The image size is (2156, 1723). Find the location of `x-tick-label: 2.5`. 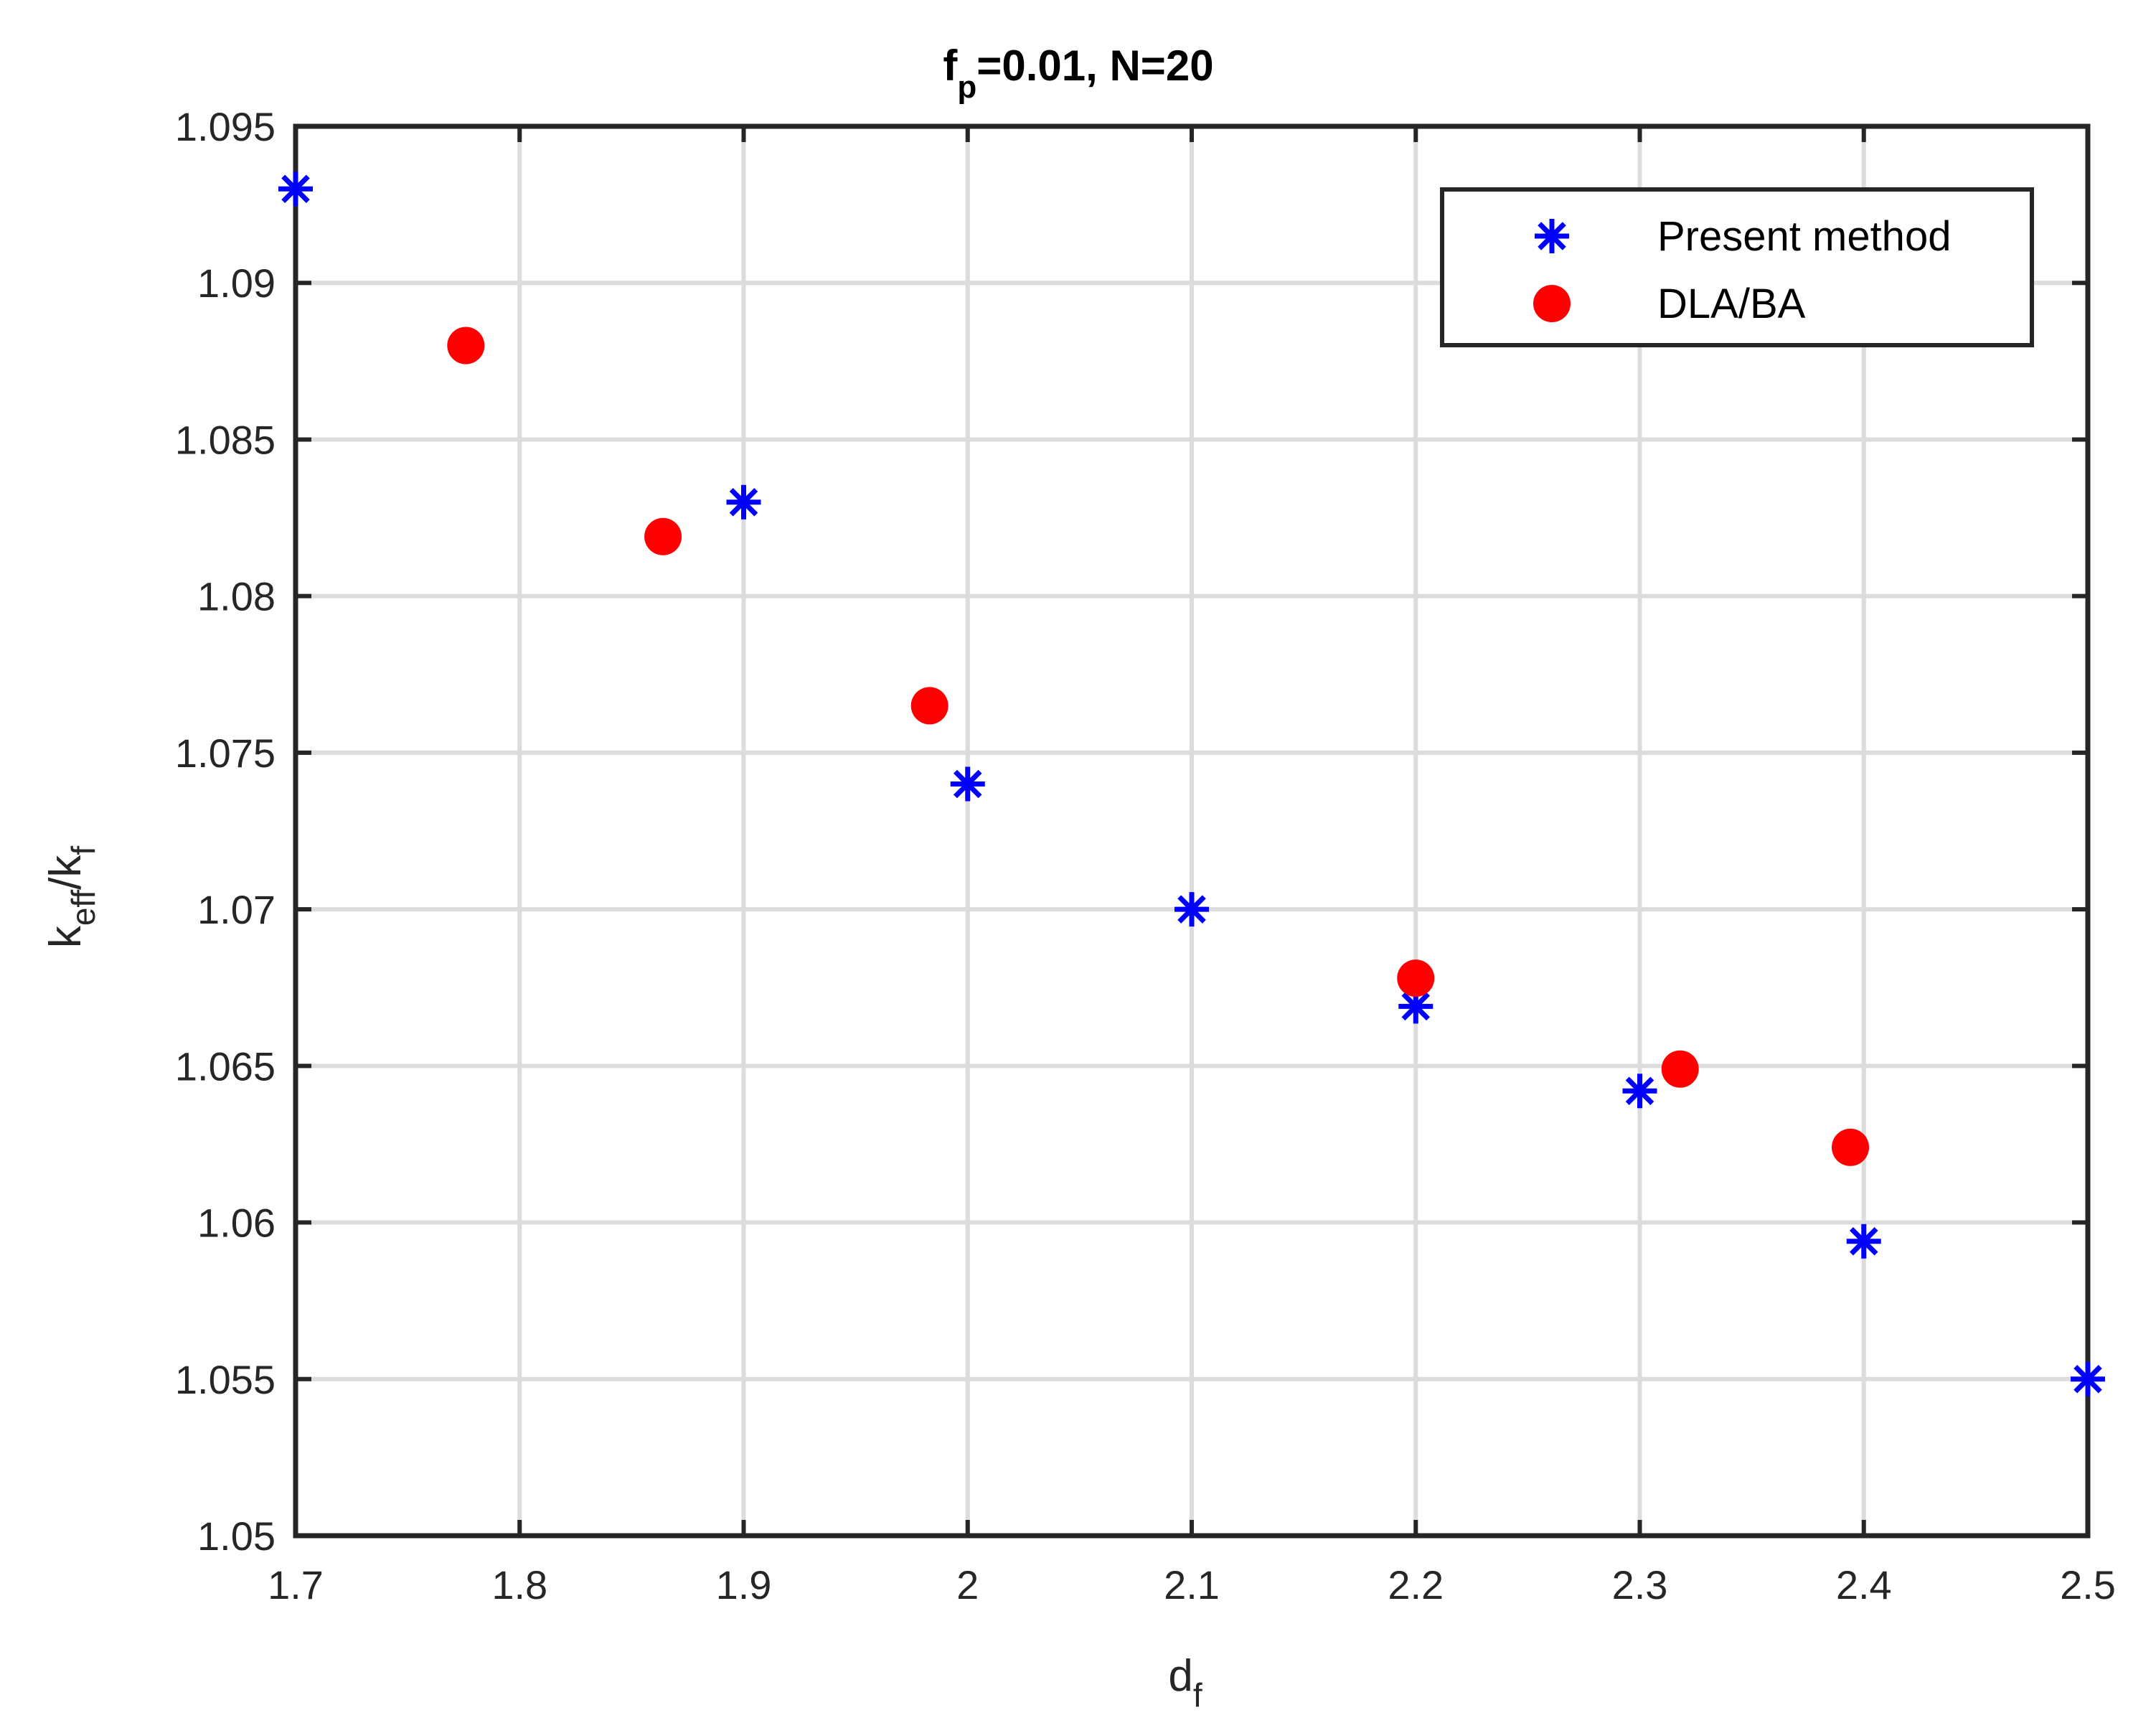

x-tick-label: 2.5 is located at coordinates (2088, 1584).